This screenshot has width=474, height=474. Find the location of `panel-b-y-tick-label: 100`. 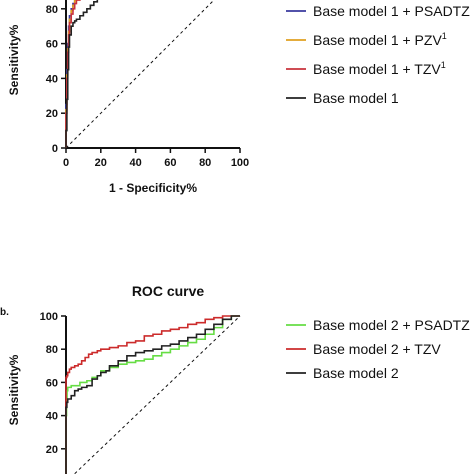

panel-b-y-tick-label: 100 is located at coordinates (49, 317).